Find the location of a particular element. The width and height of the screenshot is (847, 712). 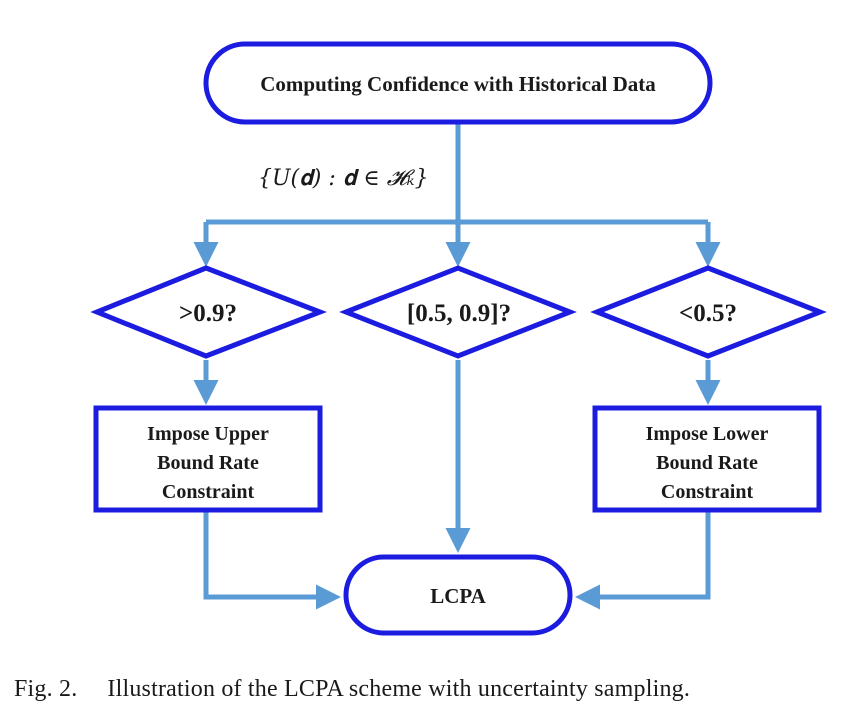

upper-bound-line-1: Impose Upper is located at coordinates (208, 434).